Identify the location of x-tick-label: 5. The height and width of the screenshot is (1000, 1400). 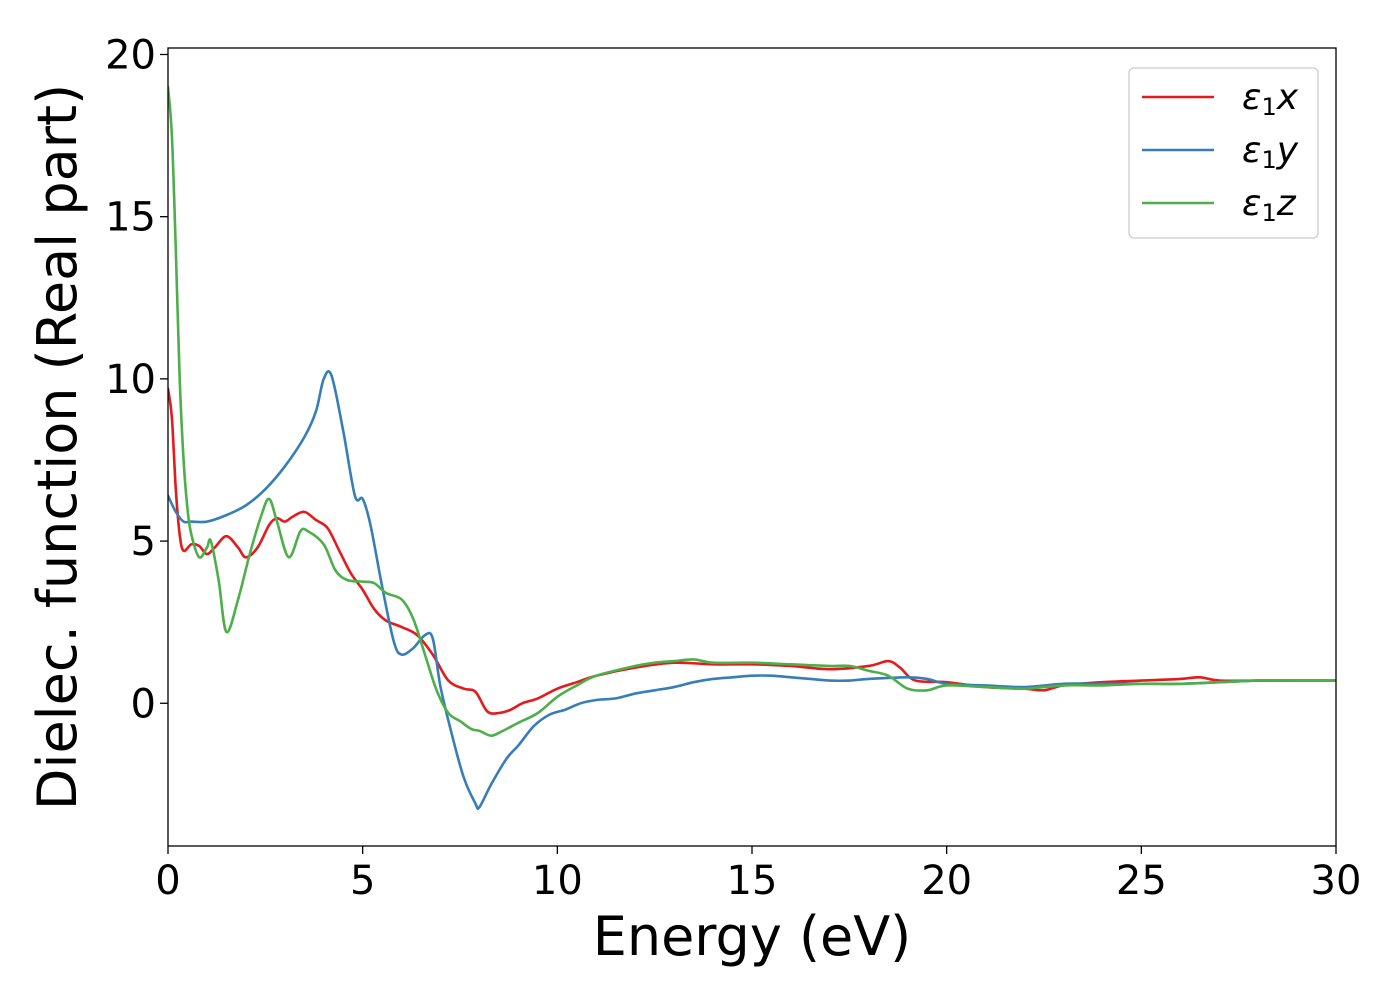
(362, 881).